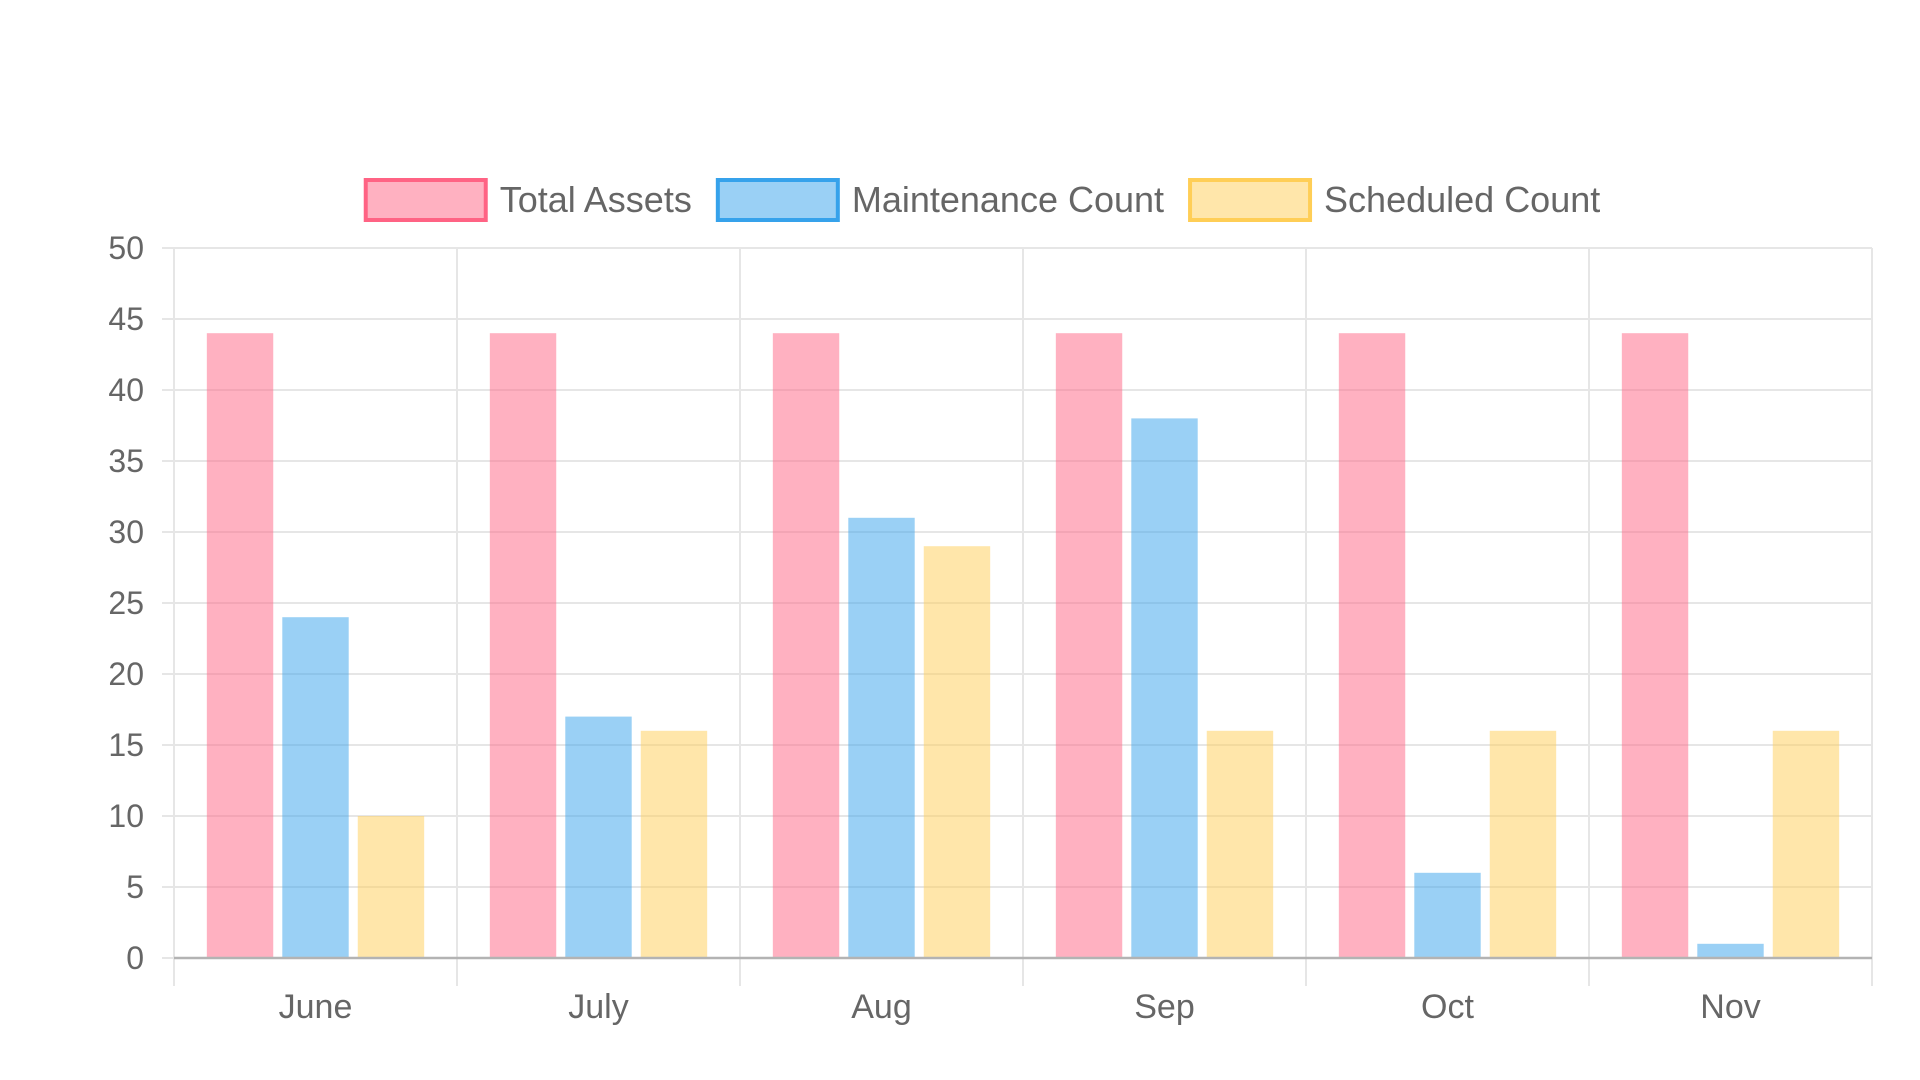 The width and height of the screenshot is (1920, 1080). What do you see at coordinates (126, 674) in the screenshot?
I see `y-tick-label: 20` at bounding box center [126, 674].